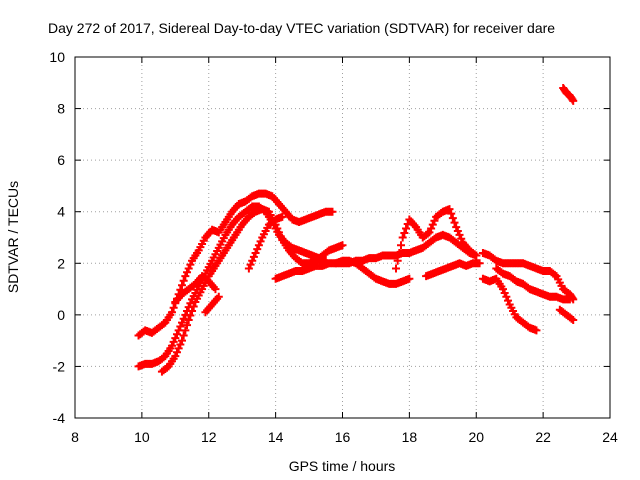 This screenshot has width=640, height=480. I want to click on x-tick-label: 16, so click(343, 437).